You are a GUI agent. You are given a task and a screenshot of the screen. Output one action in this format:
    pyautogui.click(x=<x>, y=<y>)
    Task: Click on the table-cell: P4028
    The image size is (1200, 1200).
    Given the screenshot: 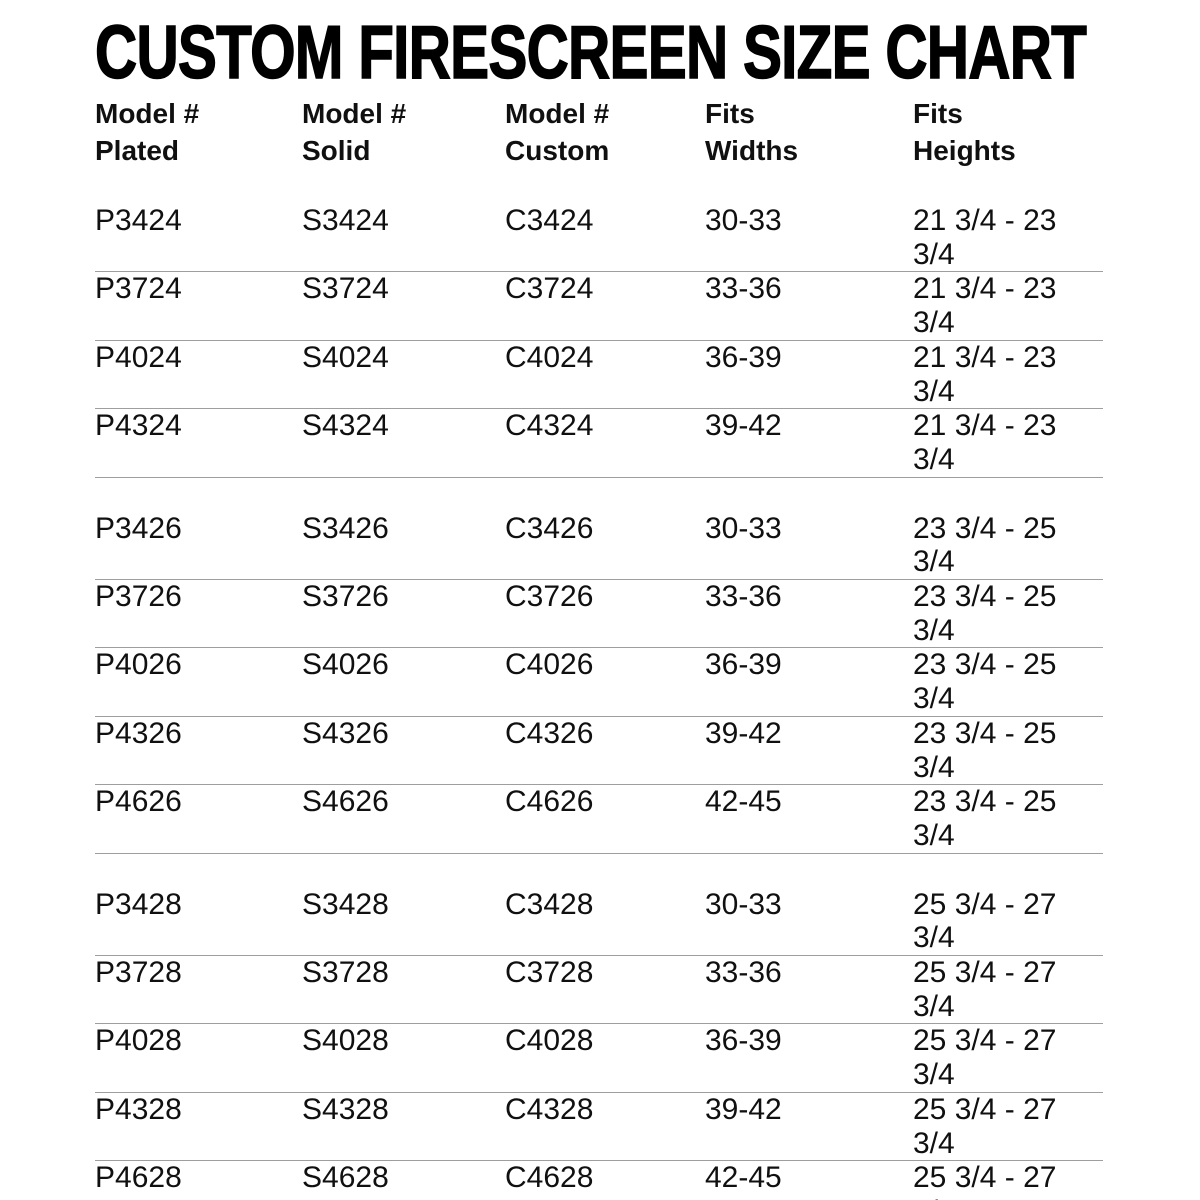 What is the action you would take?
    pyautogui.click(x=138, y=1041)
    